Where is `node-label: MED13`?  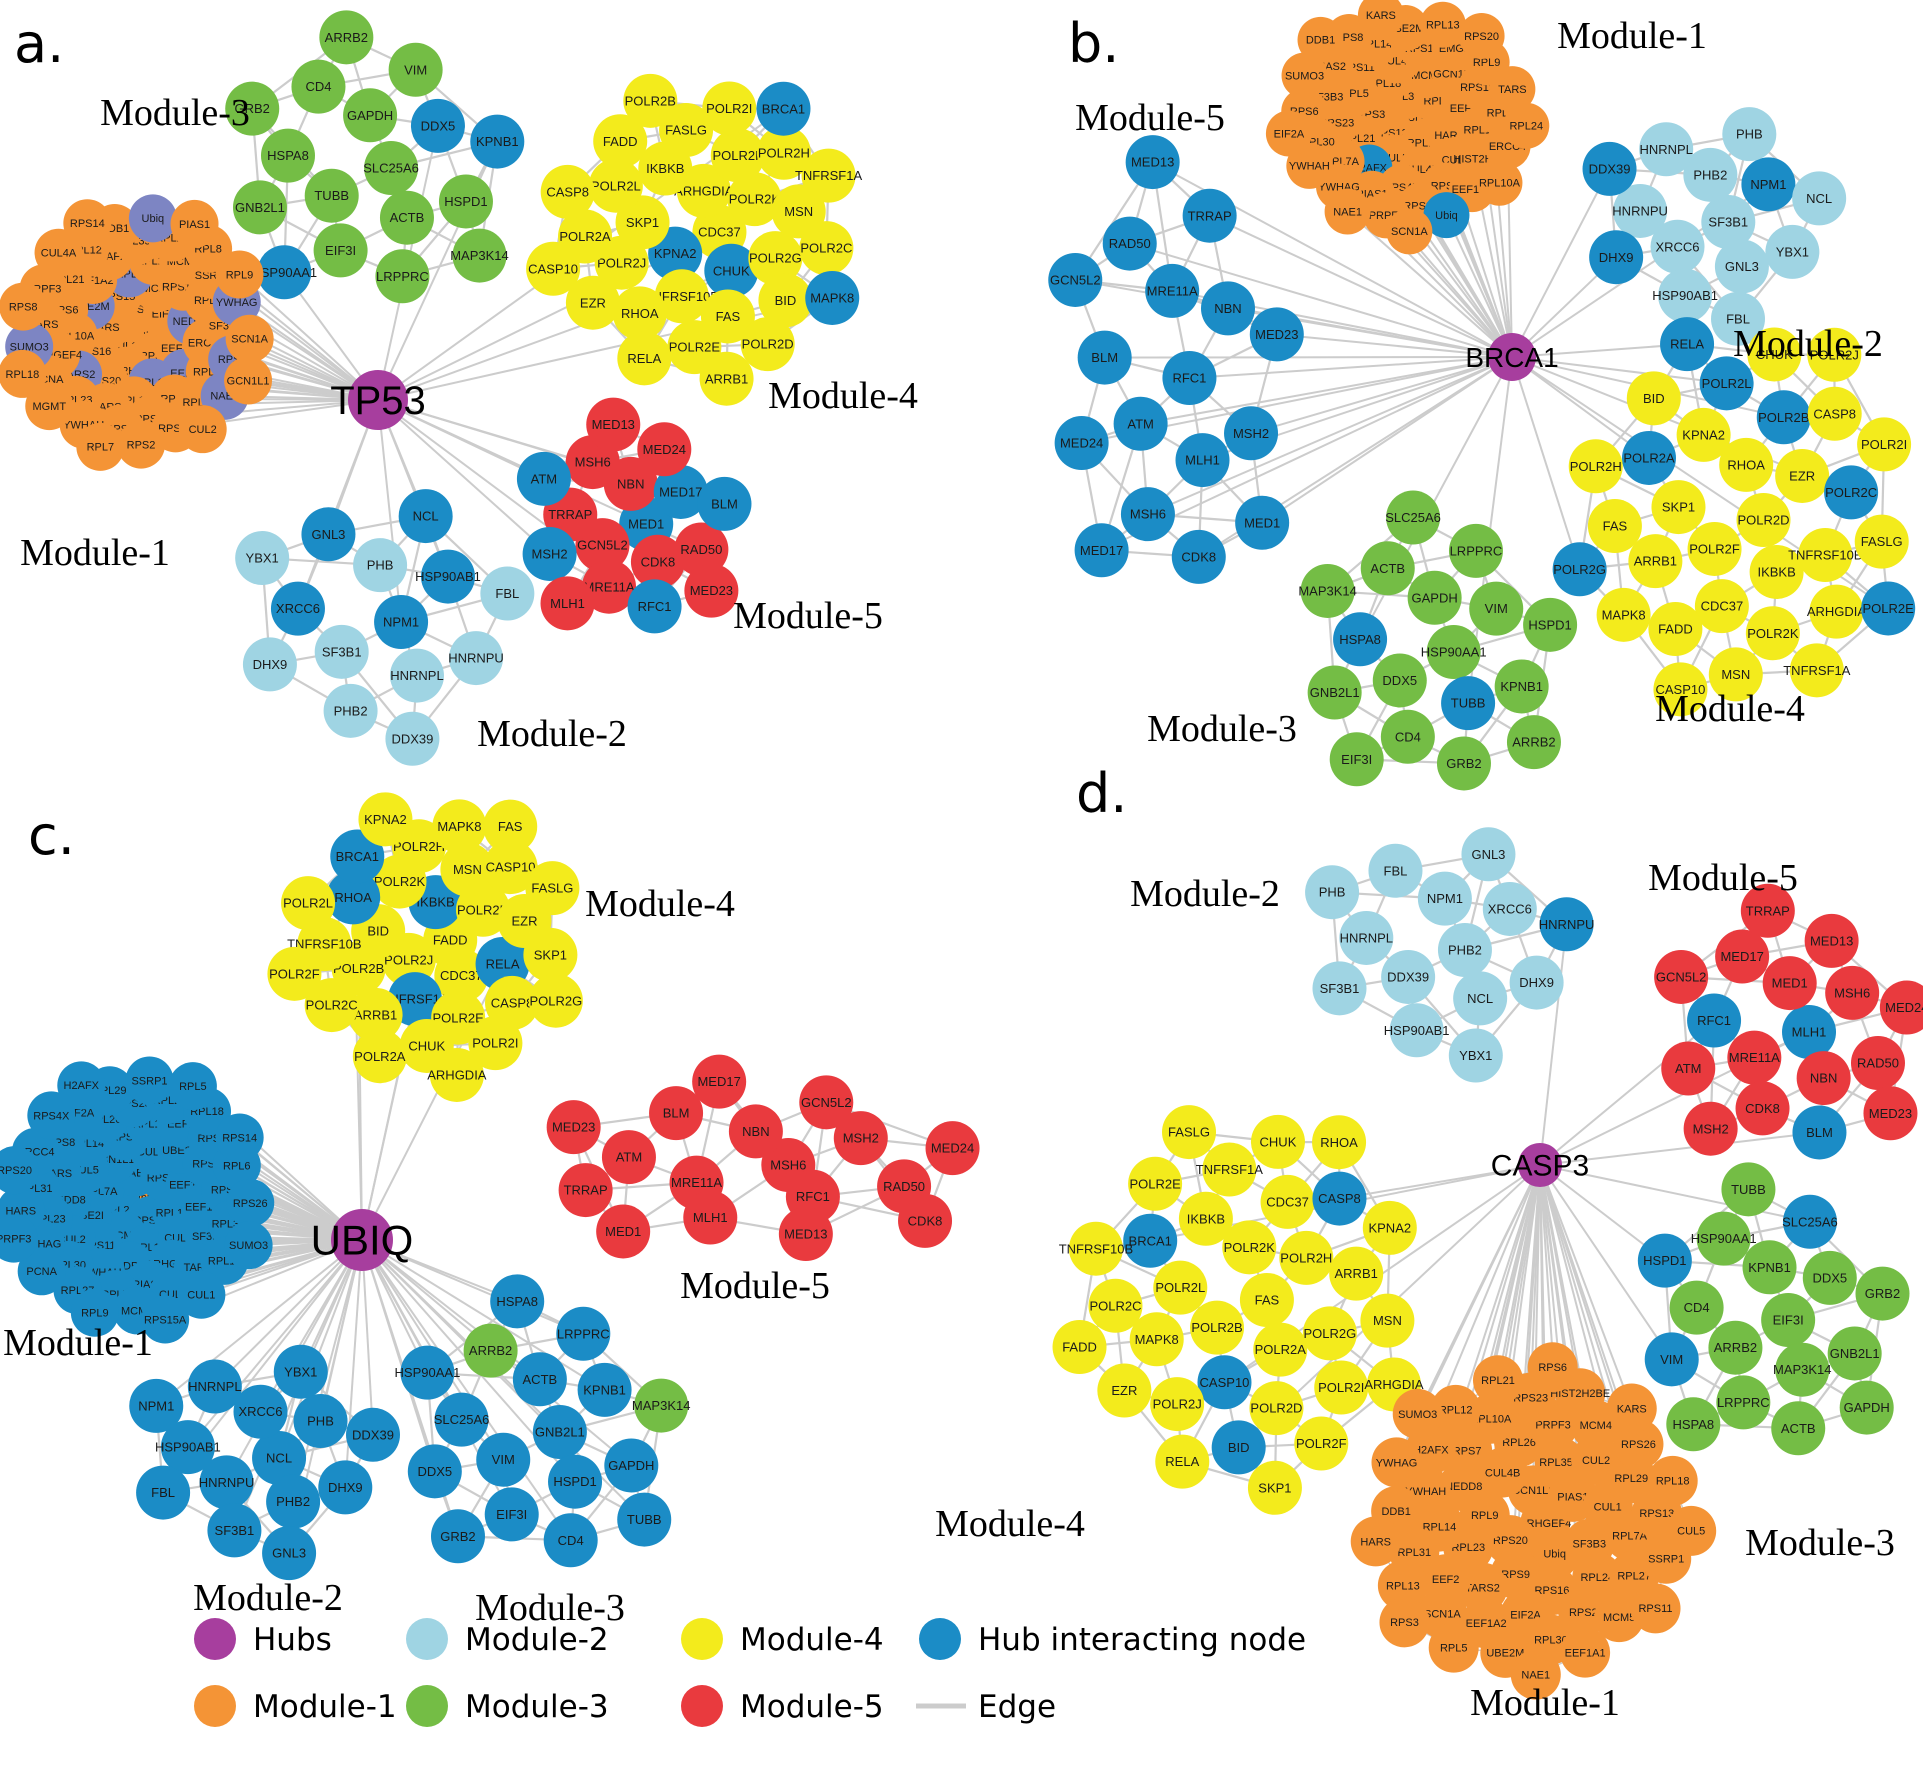
node-label: MED13 is located at coordinates (1831, 940).